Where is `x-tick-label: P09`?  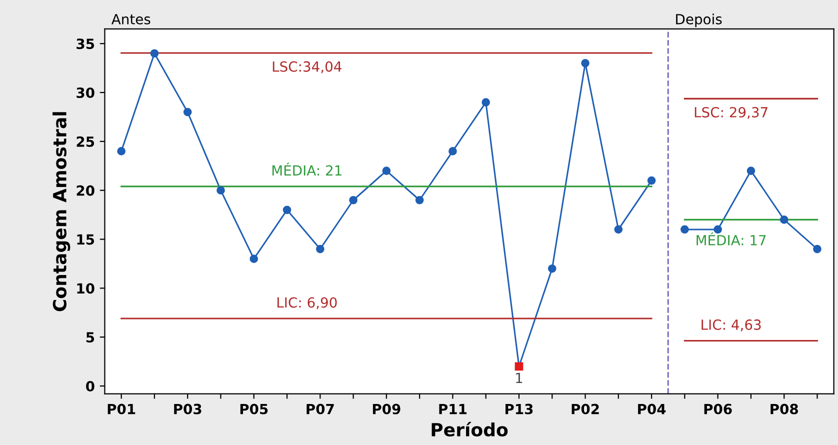
x-tick-label: P09 is located at coordinates (386, 409).